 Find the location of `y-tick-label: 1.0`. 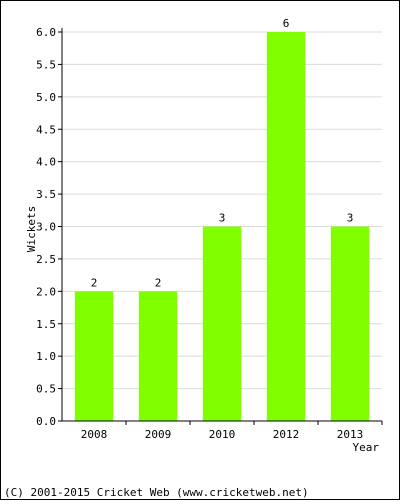

y-tick-label: 1.0 is located at coordinates (46, 356).